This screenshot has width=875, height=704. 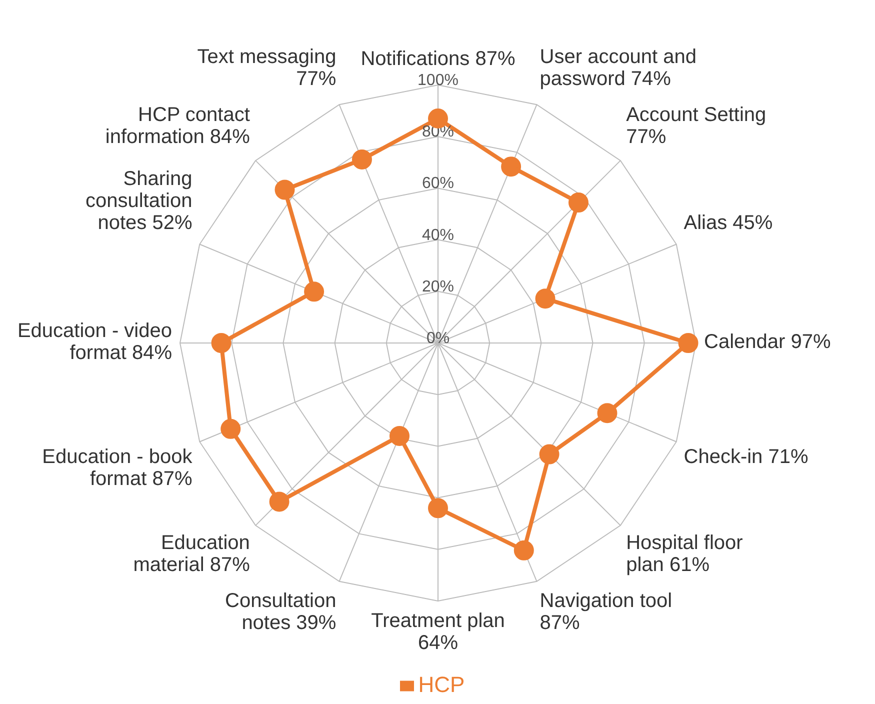 I want to click on spoke-label: Alias 45%, so click(x=728, y=223).